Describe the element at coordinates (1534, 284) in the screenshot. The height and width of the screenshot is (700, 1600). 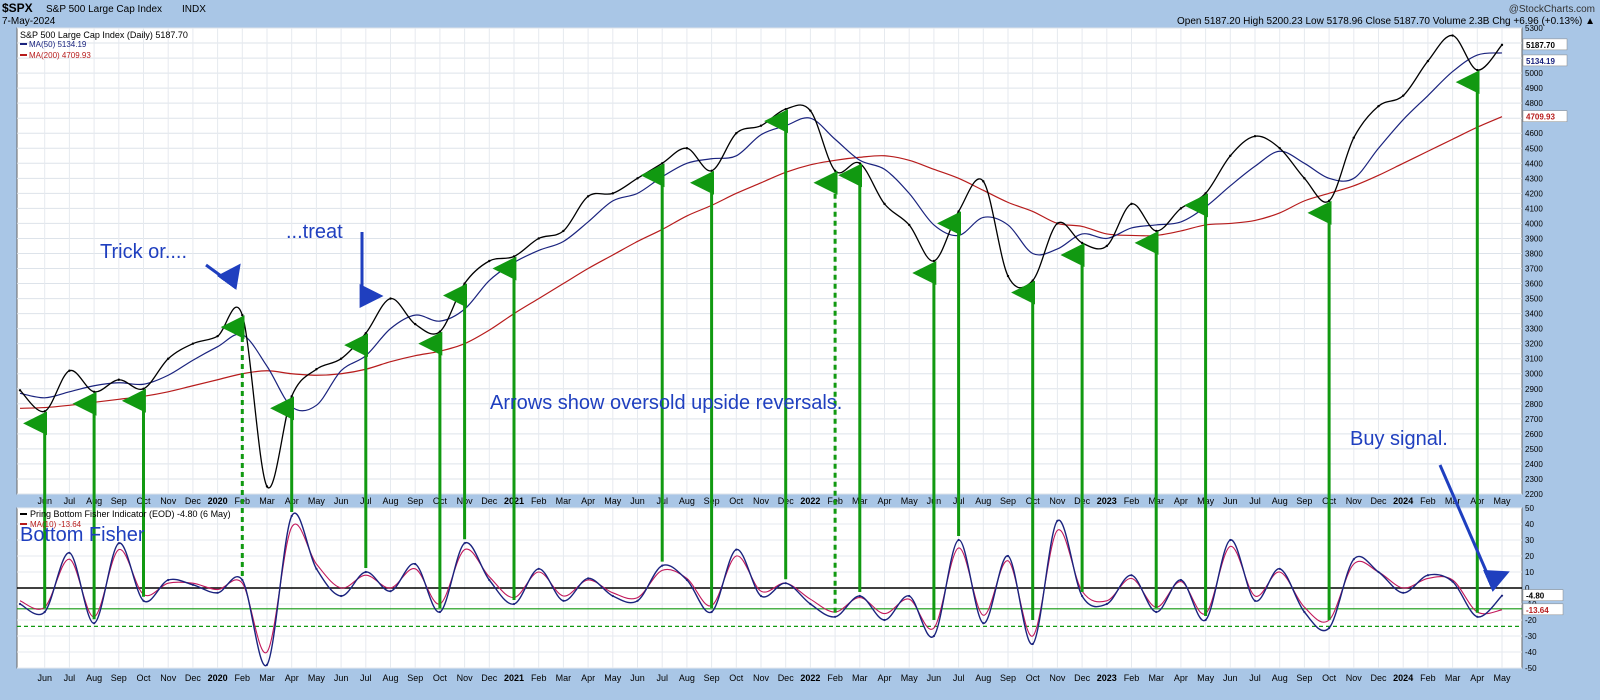
I see `price-y-tick-label: 3600` at that location.